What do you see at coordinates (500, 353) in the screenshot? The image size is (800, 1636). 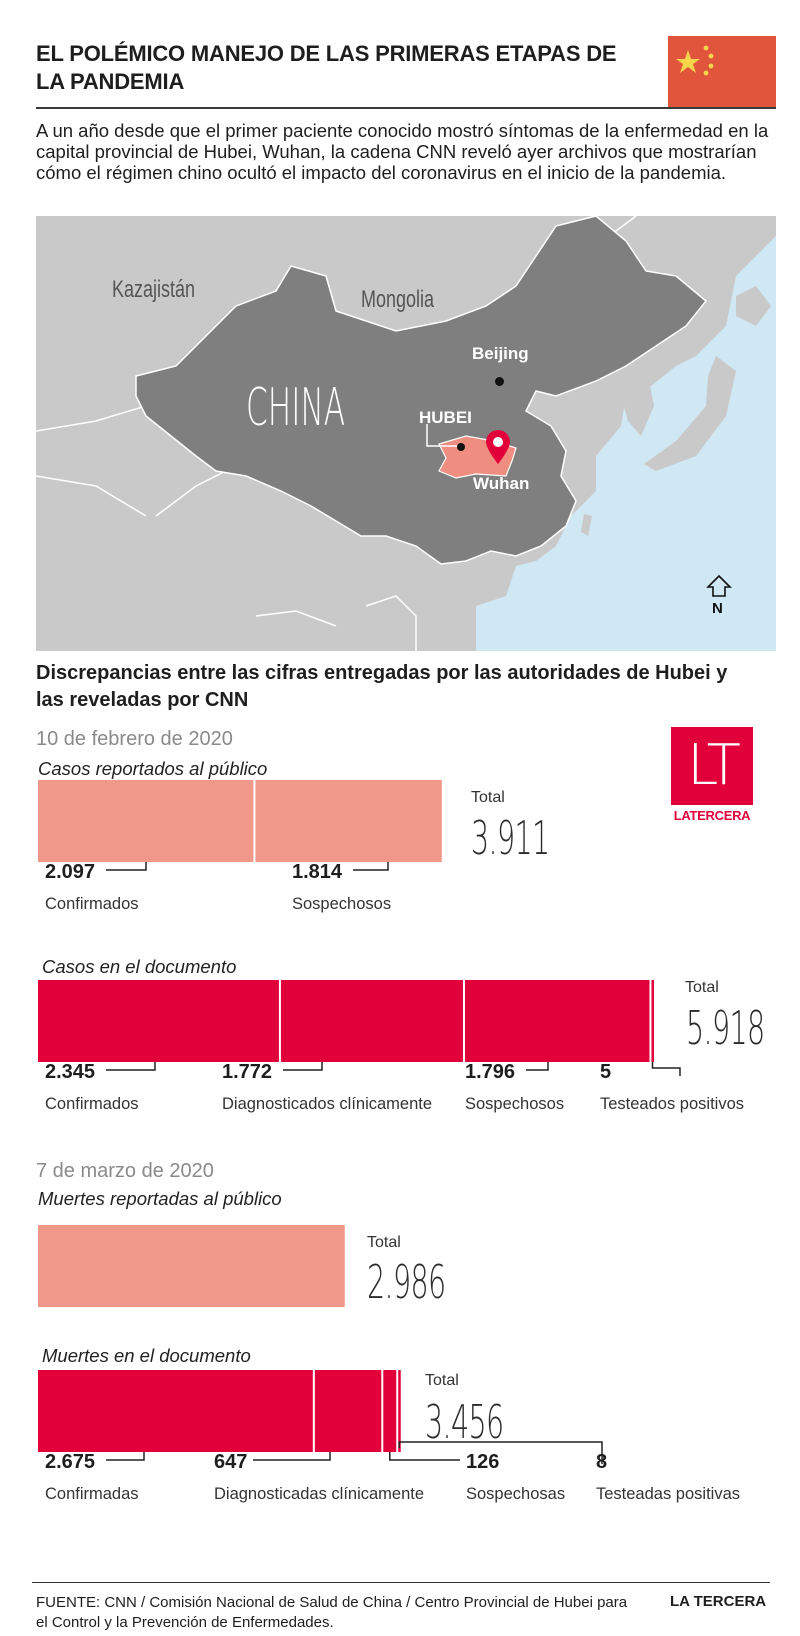 I see `label-beijing: Beijing` at bounding box center [500, 353].